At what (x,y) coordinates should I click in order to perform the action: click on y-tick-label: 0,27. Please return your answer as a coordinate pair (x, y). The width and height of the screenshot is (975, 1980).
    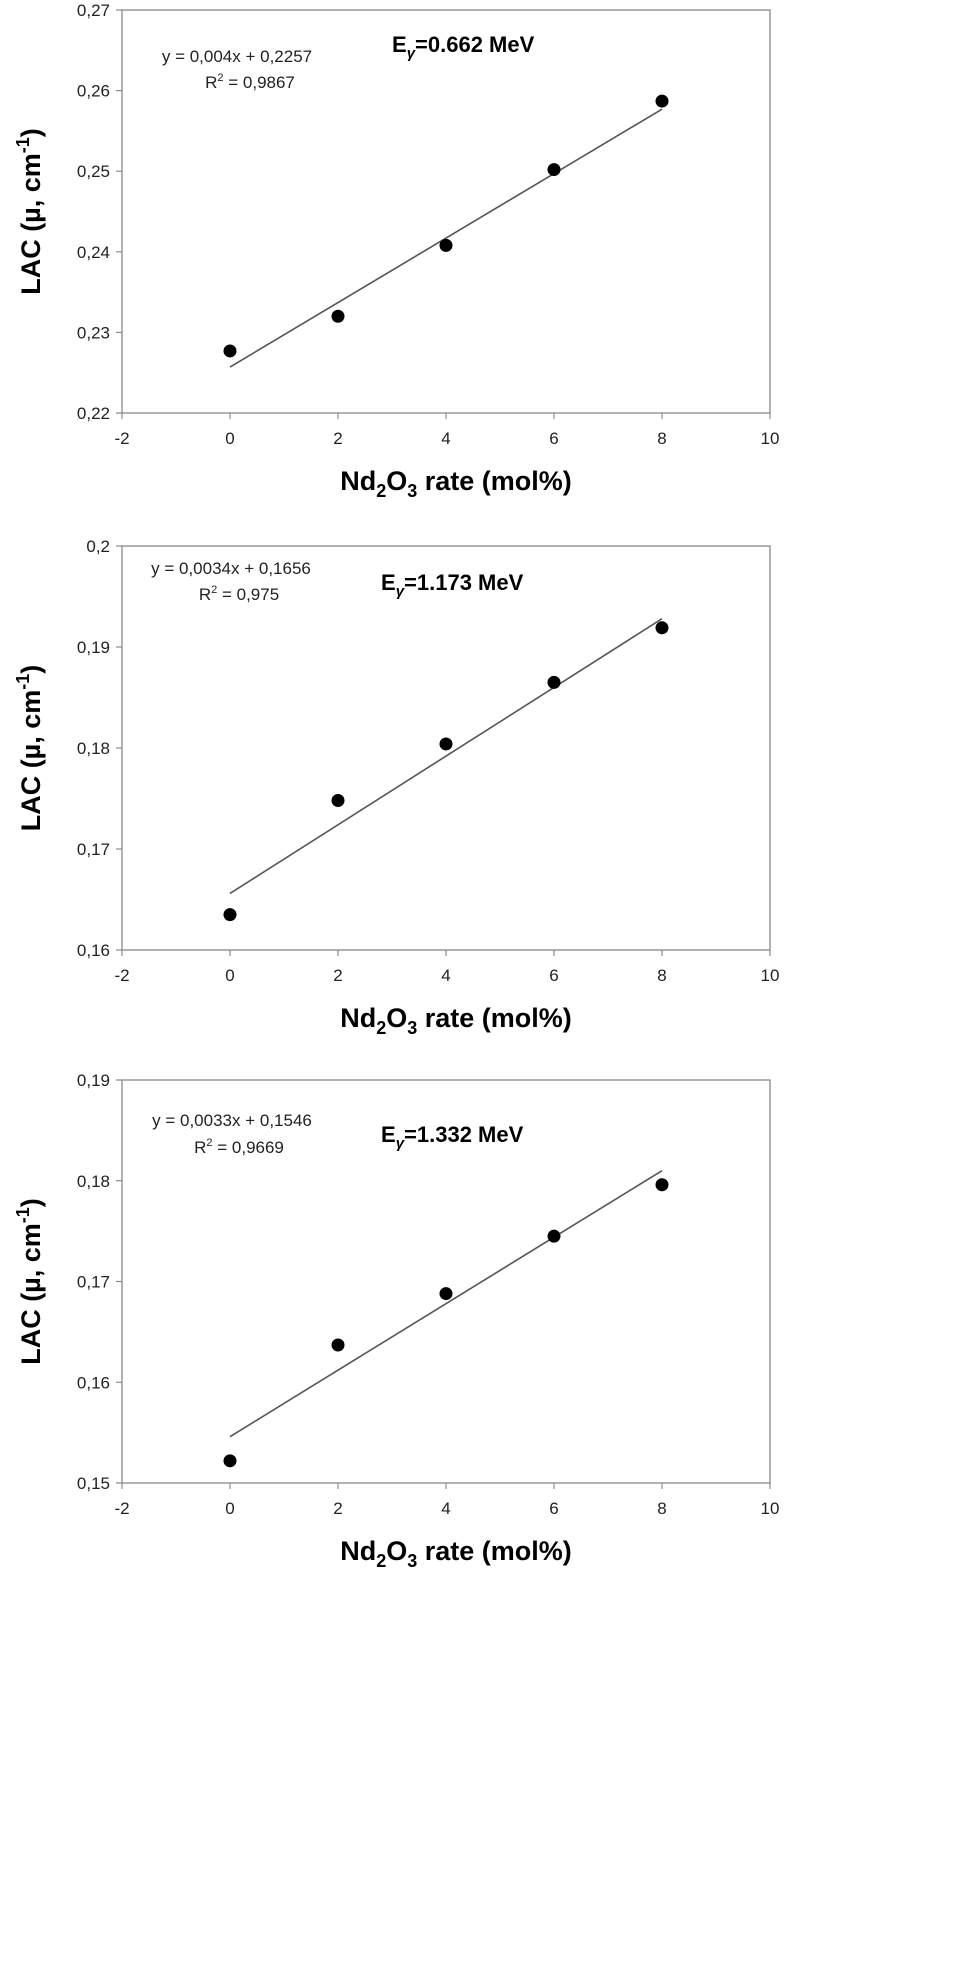
    Looking at the image, I should click on (93, 10).